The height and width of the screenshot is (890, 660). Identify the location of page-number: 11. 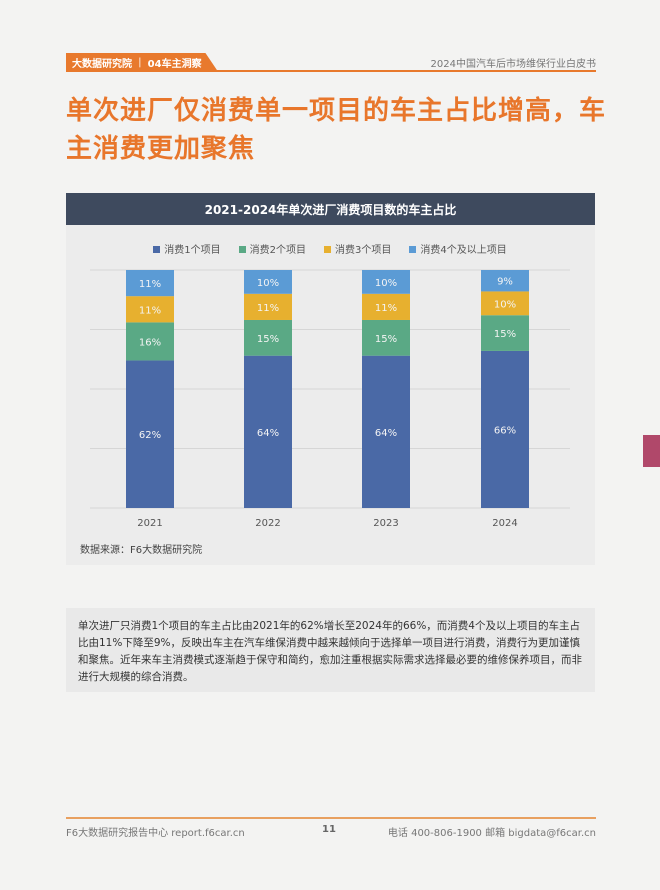
(329, 829).